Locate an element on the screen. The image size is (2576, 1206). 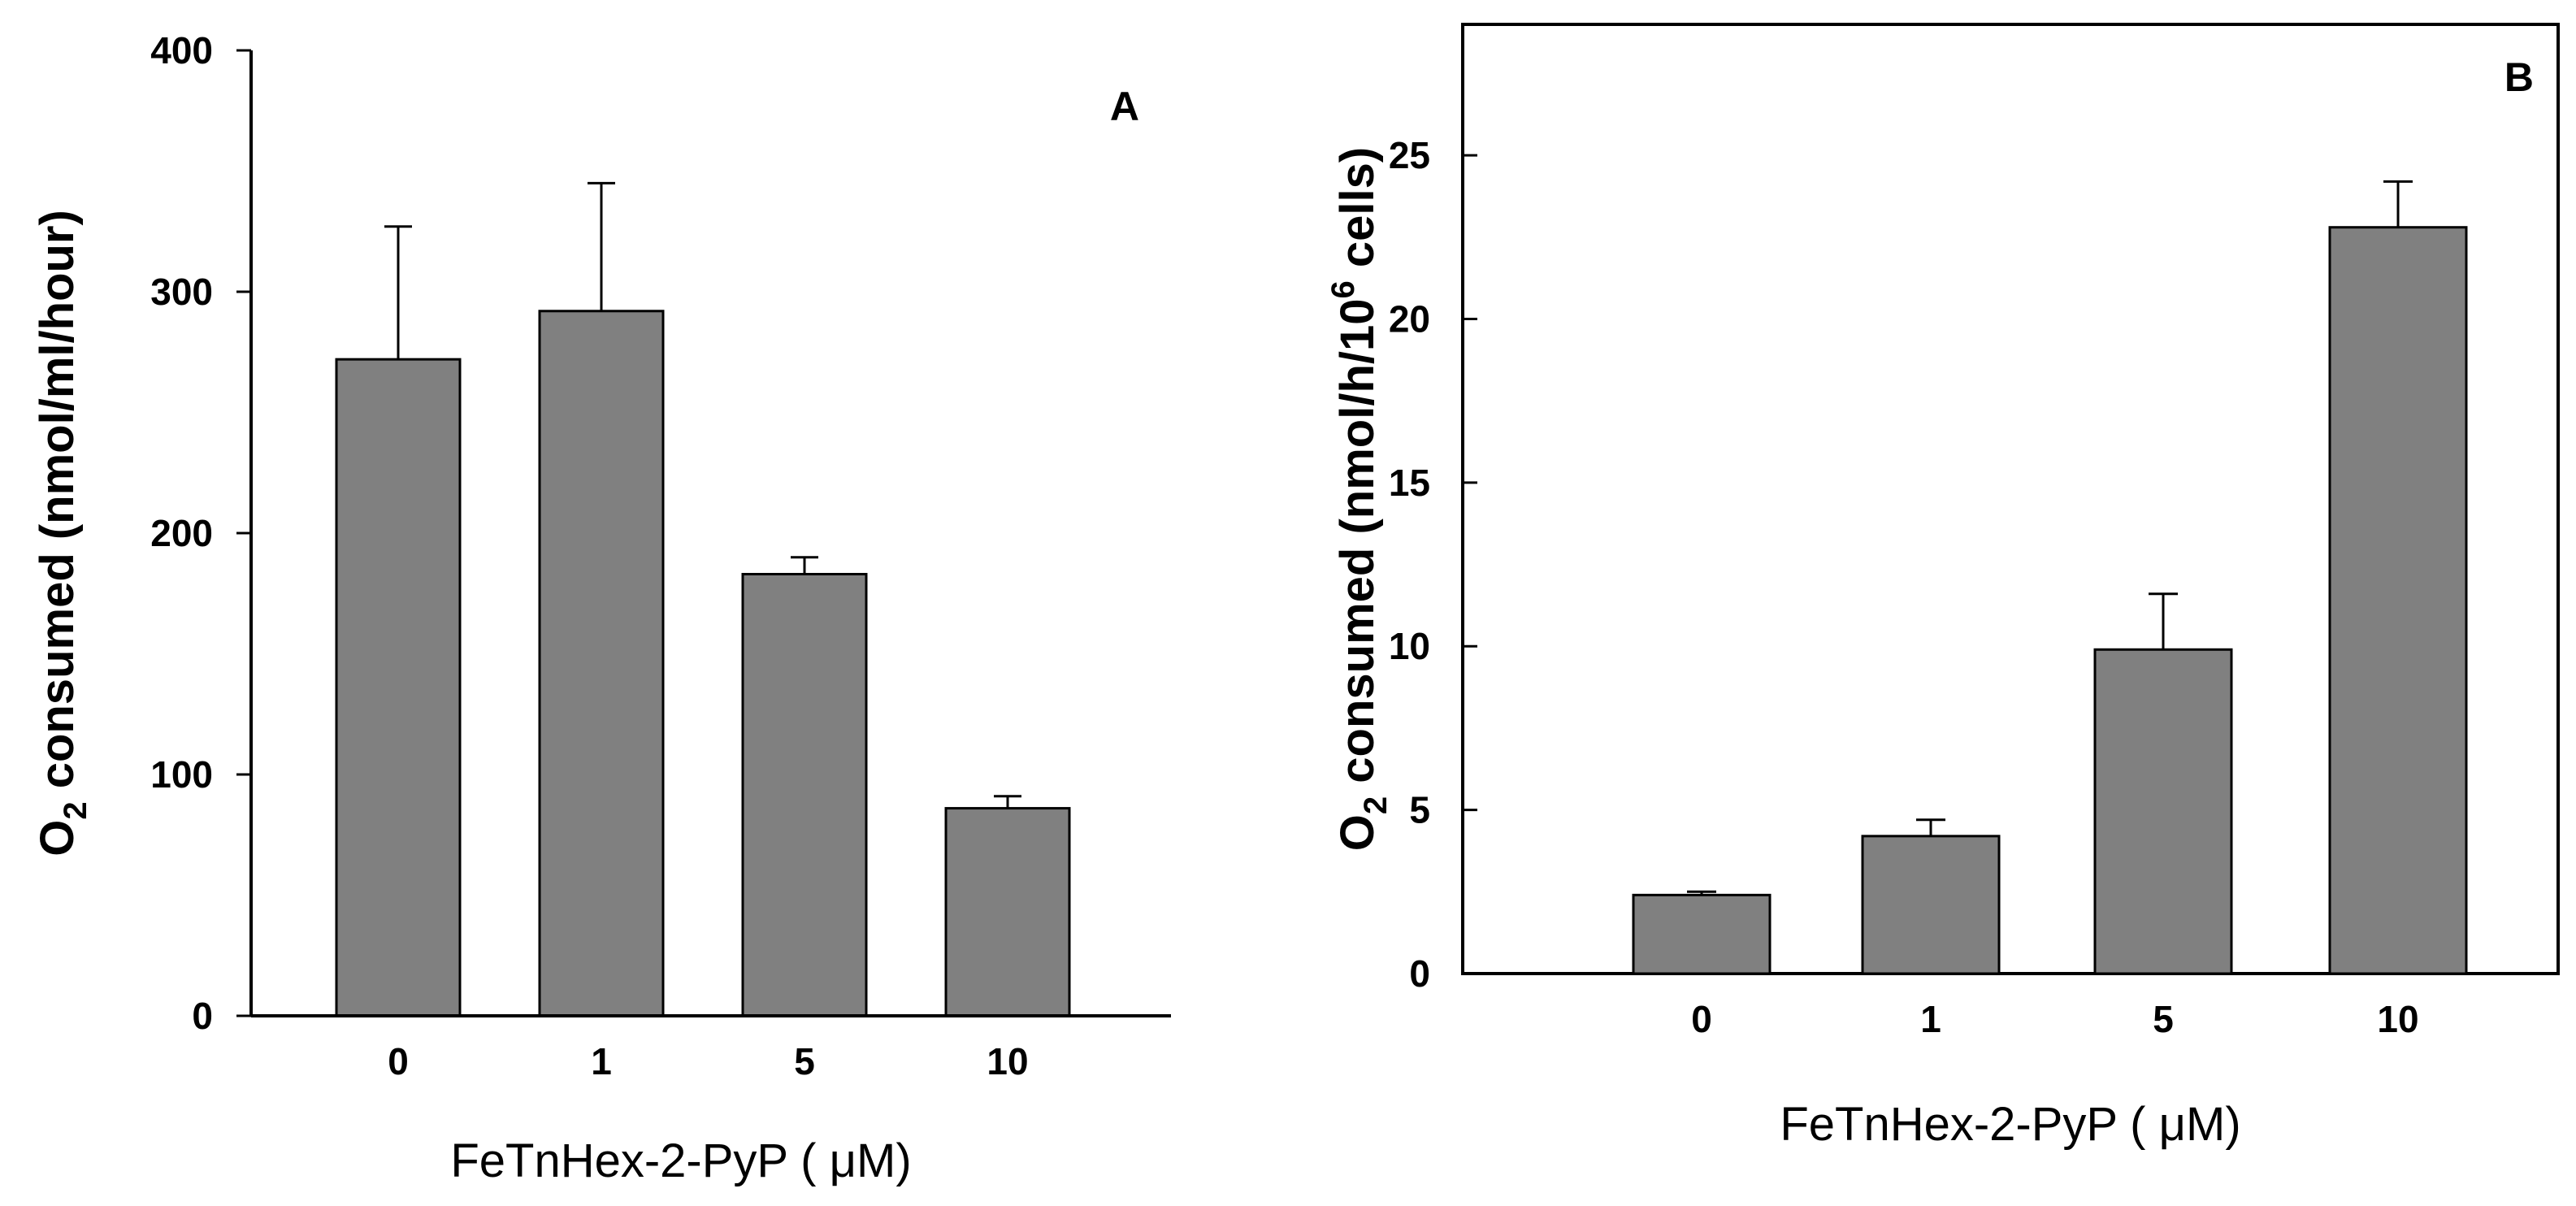
panel-a-ytitle-prefix: O is located at coordinates (58, 838).